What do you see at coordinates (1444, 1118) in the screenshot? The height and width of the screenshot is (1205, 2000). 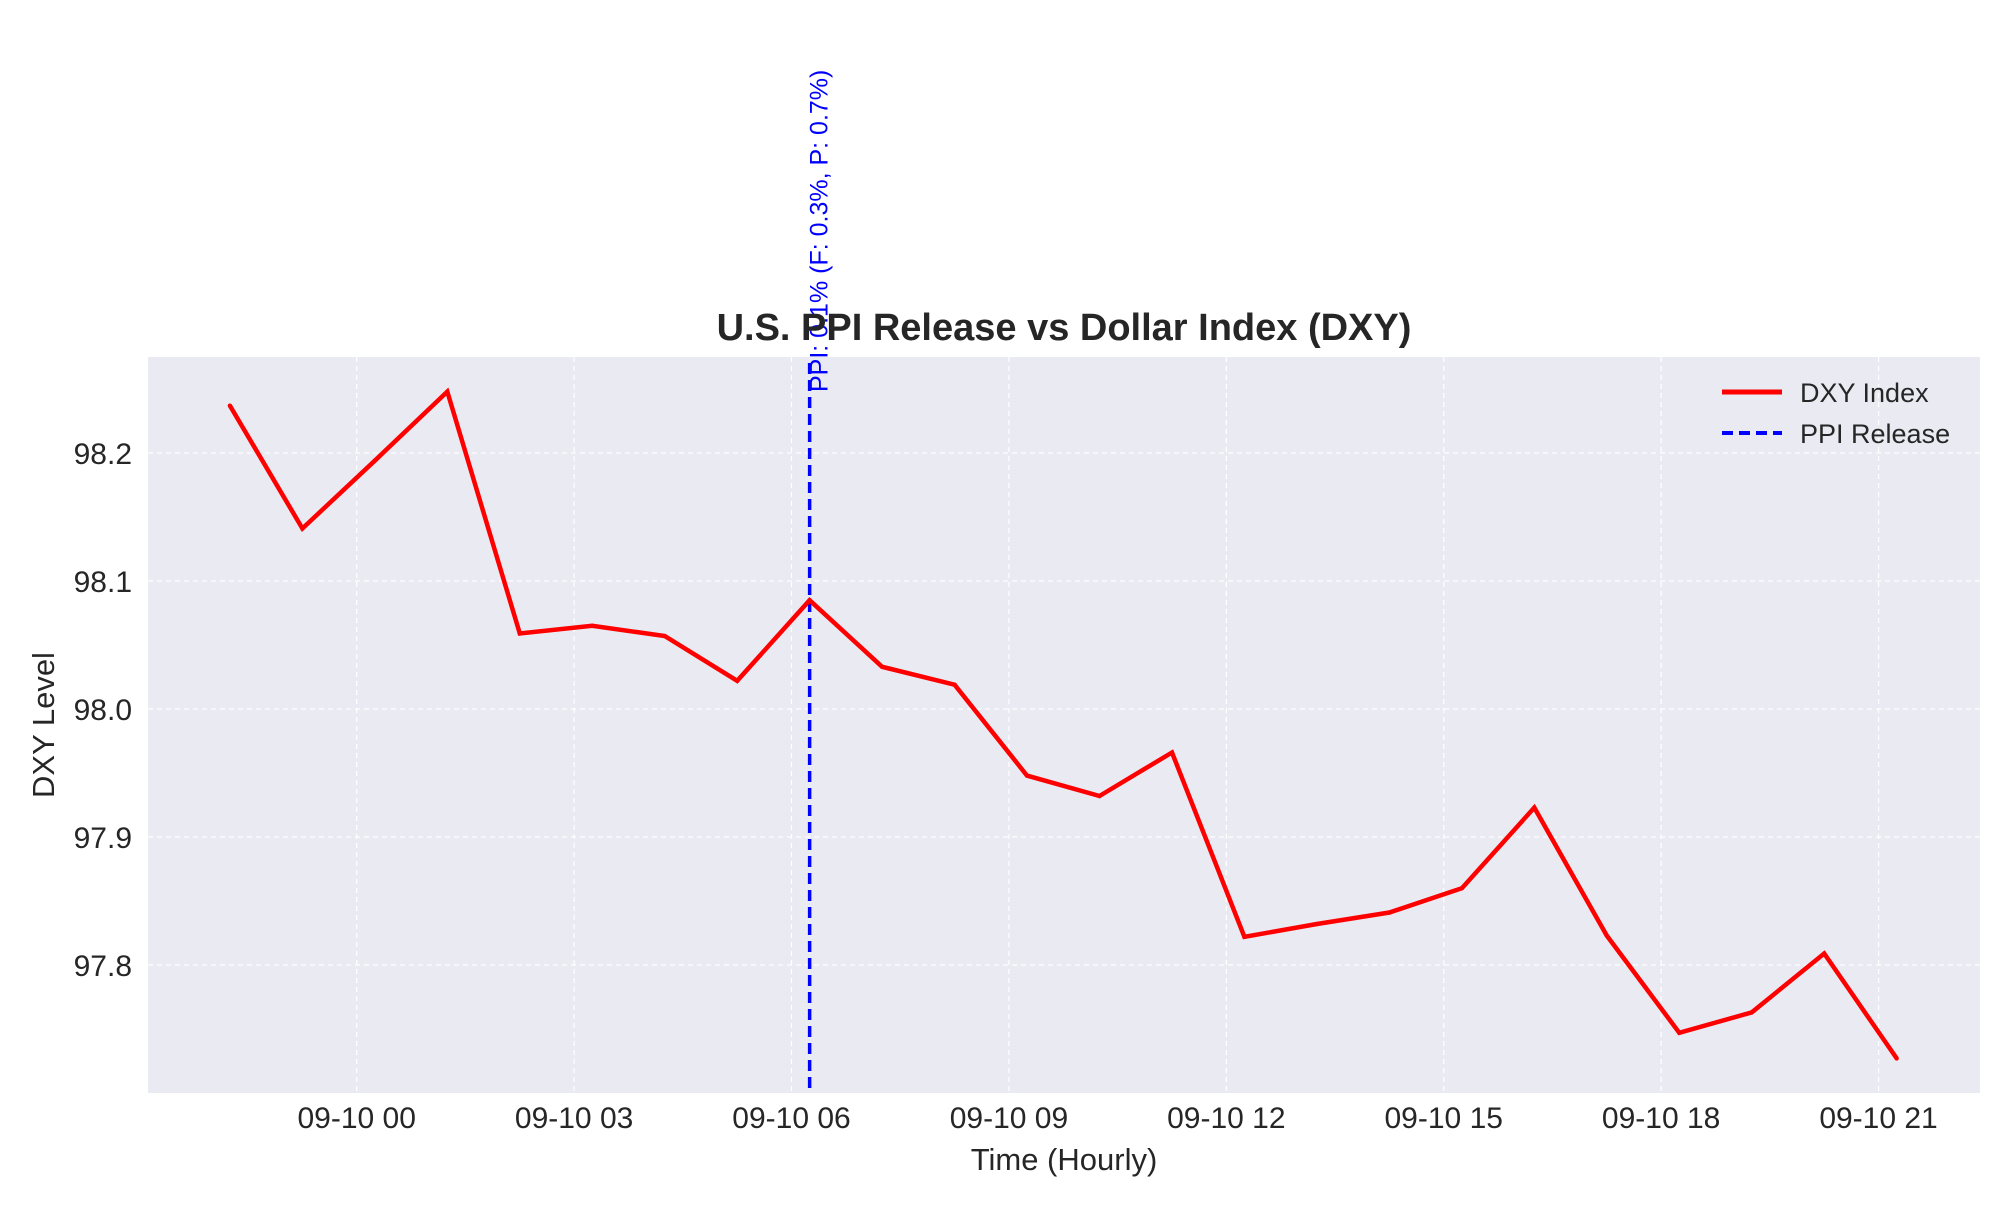 I see `x-tick-label: 09-10 15` at bounding box center [1444, 1118].